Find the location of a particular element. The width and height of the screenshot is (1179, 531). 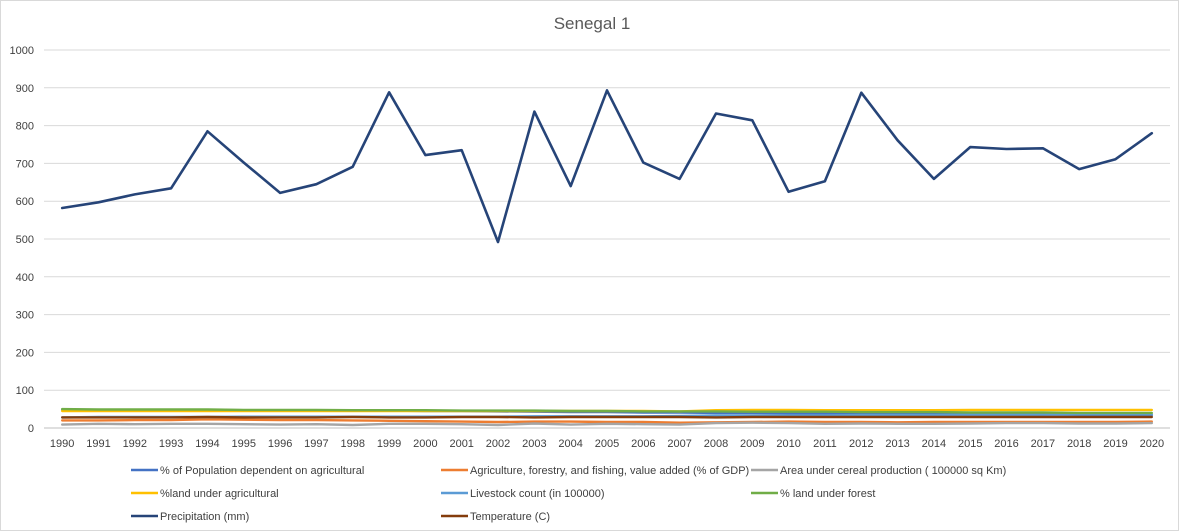

x-tick-label: 2018 is located at coordinates (1079, 444).